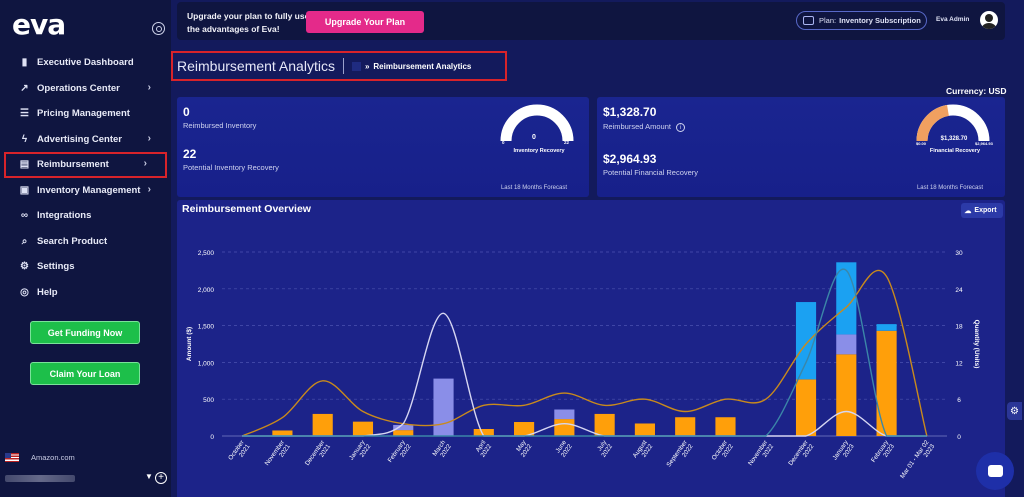 The image size is (1024, 497). I want to click on x-tick-label: June2022, so click(564, 449).